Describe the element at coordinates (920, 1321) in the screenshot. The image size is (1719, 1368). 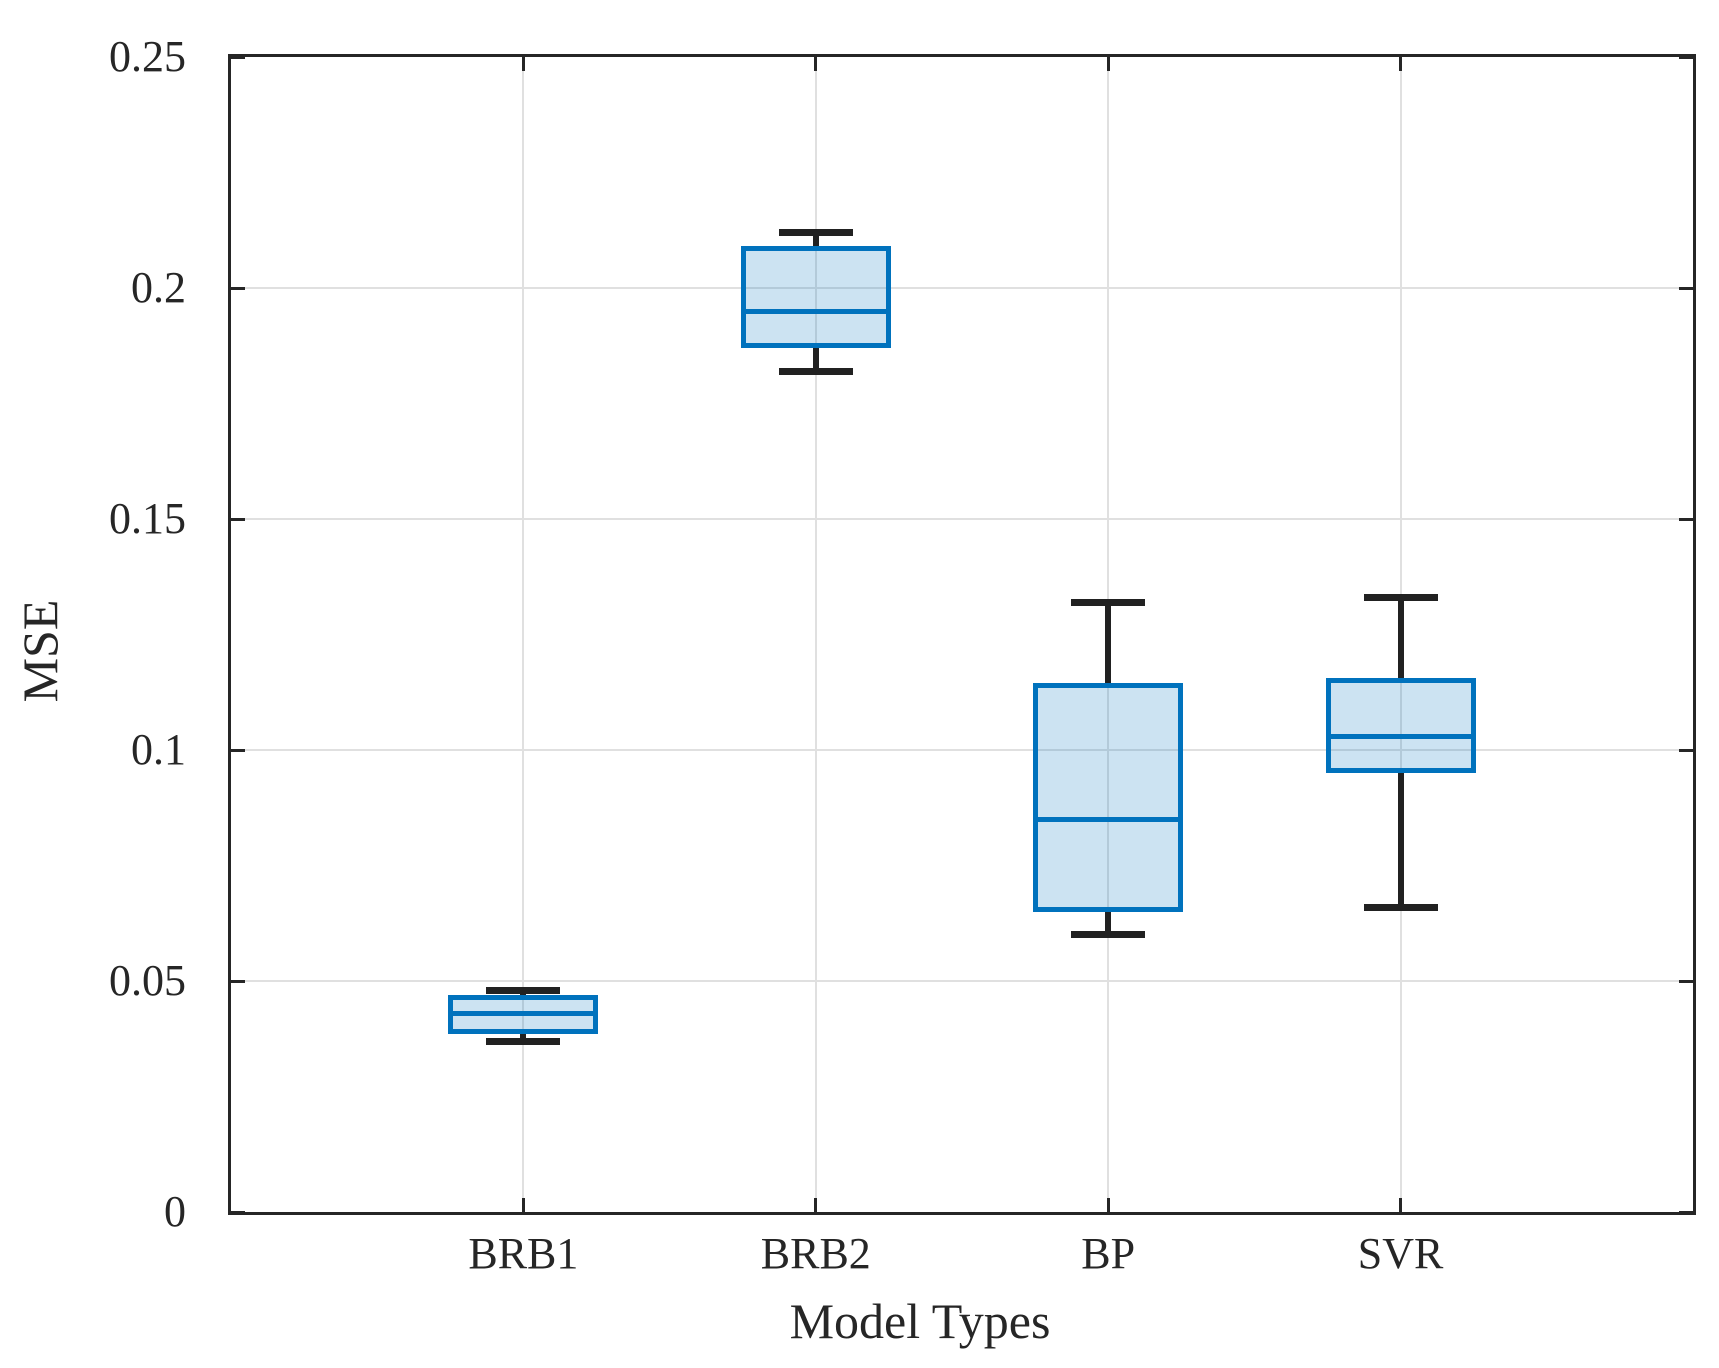
I see `x-axis-label: Model Types` at that location.